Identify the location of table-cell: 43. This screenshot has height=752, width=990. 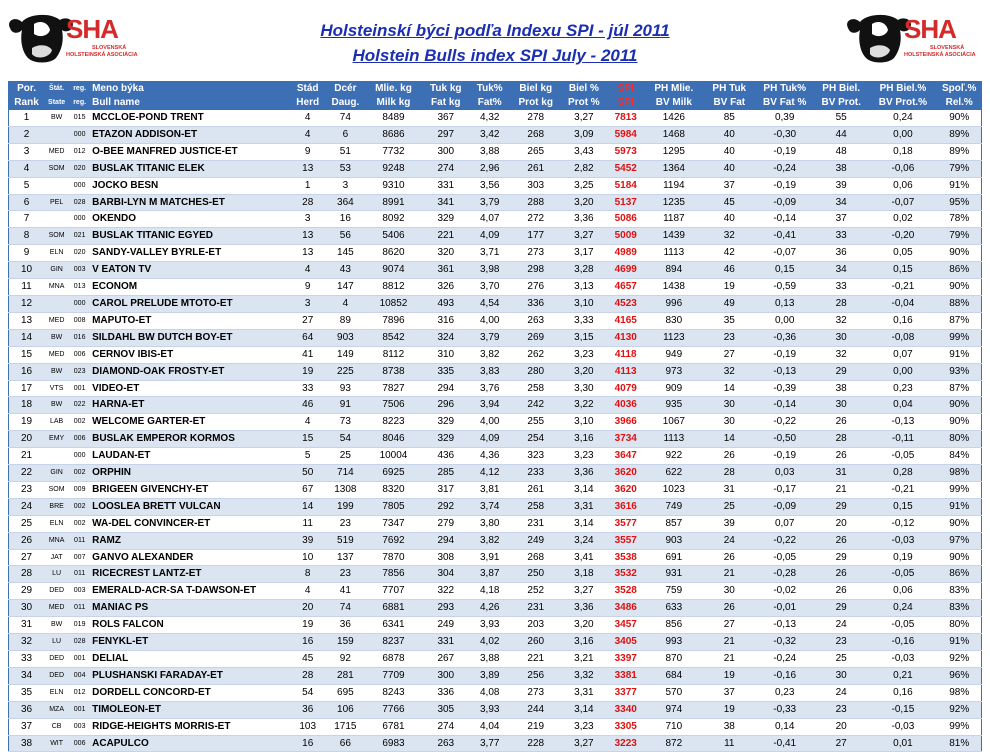
(345, 270).